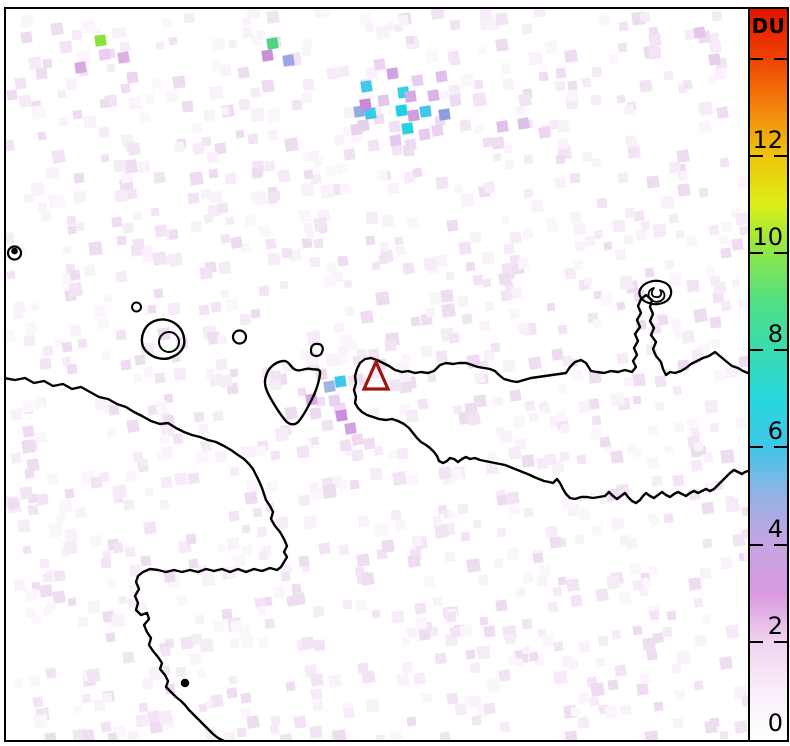 The height and width of the screenshot is (746, 790). What do you see at coordinates (768, 26) in the screenshot?
I see `colorbar-unit-label: DU` at bounding box center [768, 26].